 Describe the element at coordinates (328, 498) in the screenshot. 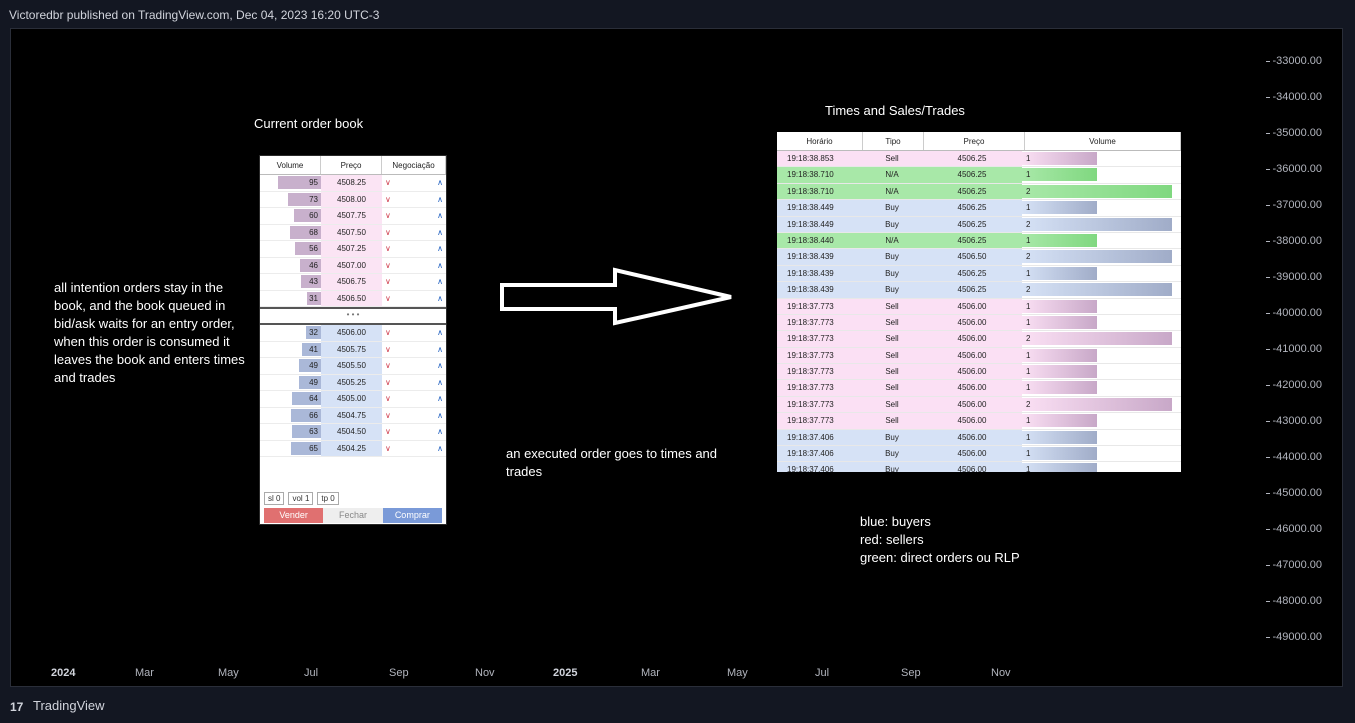

I see `tp-field: tp 0` at that location.